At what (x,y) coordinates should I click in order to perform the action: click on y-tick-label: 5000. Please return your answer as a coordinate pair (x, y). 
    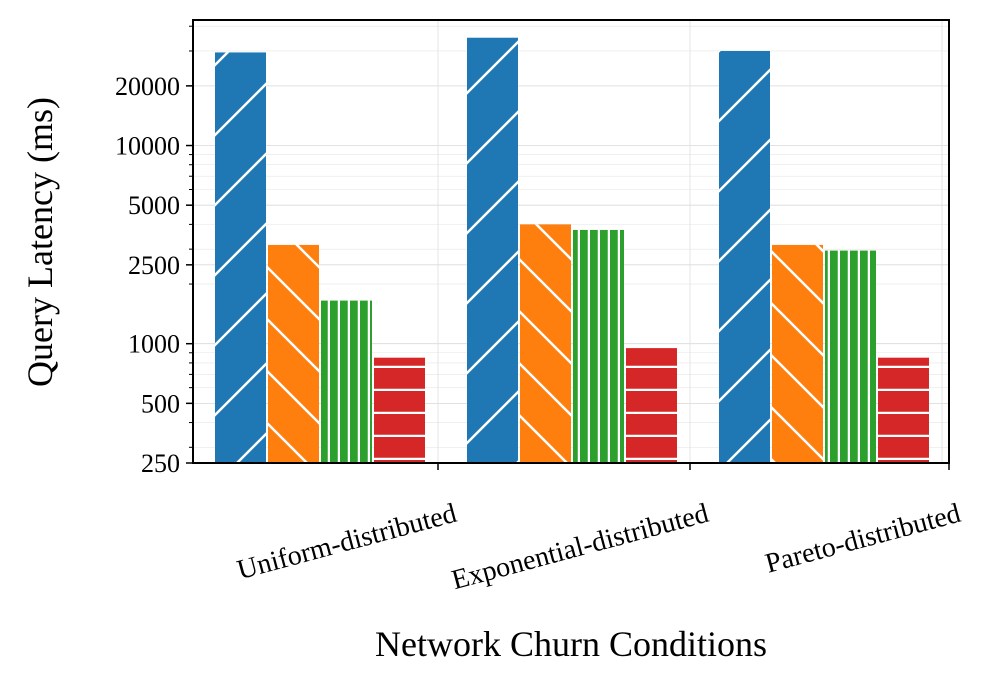
    Looking at the image, I should click on (154, 205).